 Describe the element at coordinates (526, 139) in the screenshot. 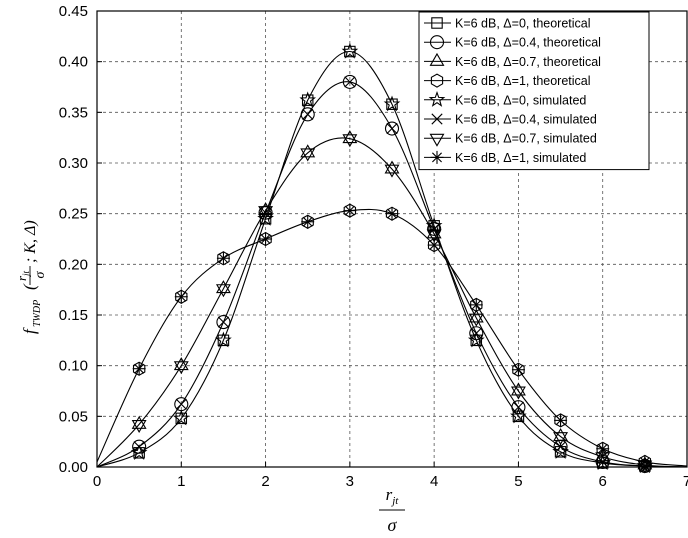

I see `legend-label: K=6 dB, Δ=0.7, simulated` at that location.